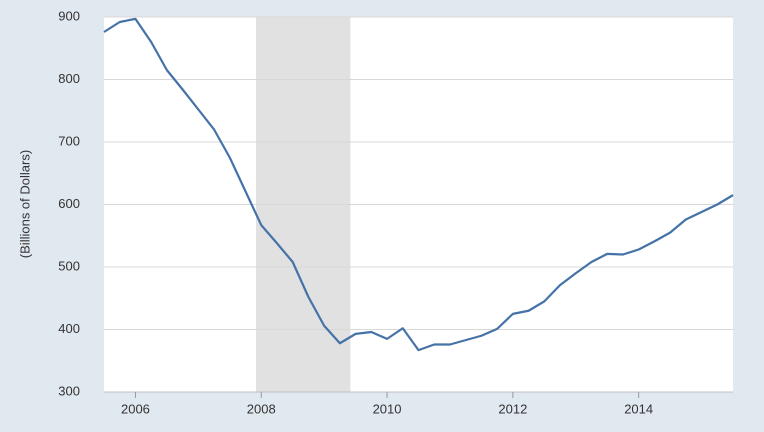 The image size is (764, 432). What do you see at coordinates (135, 408) in the screenshot?
I see `x-tick-label: 2006` at bounding box center [135, 408].